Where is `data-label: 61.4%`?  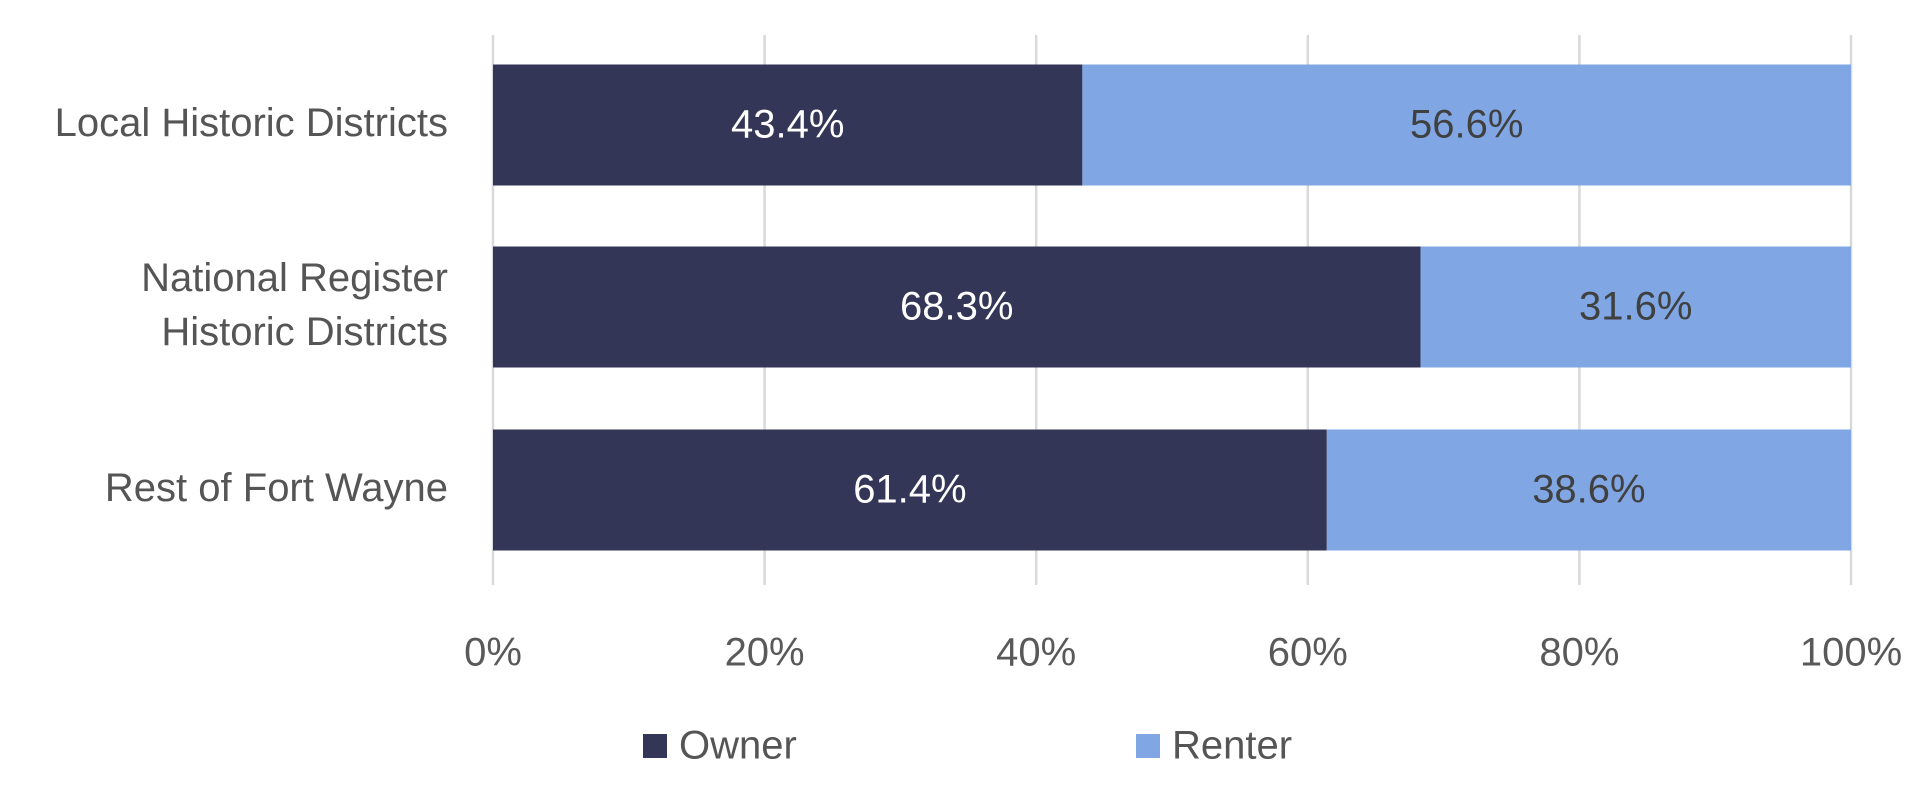 data-label: 61.4% is located at coordinates (909, 490).